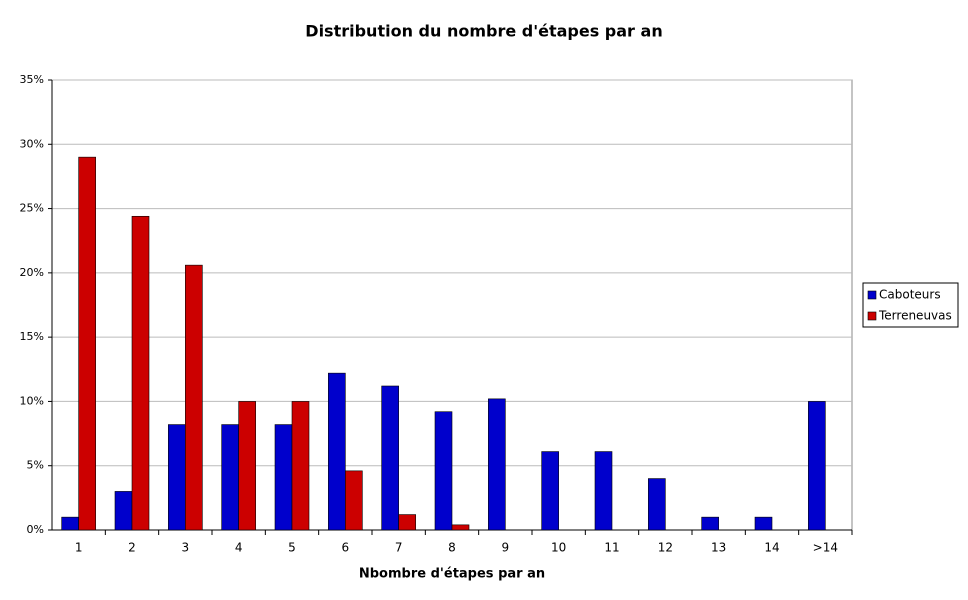  Describe the element at coordinates (910, 295) in the screenshot. I see `legend-label: Caboteurs` at that location.